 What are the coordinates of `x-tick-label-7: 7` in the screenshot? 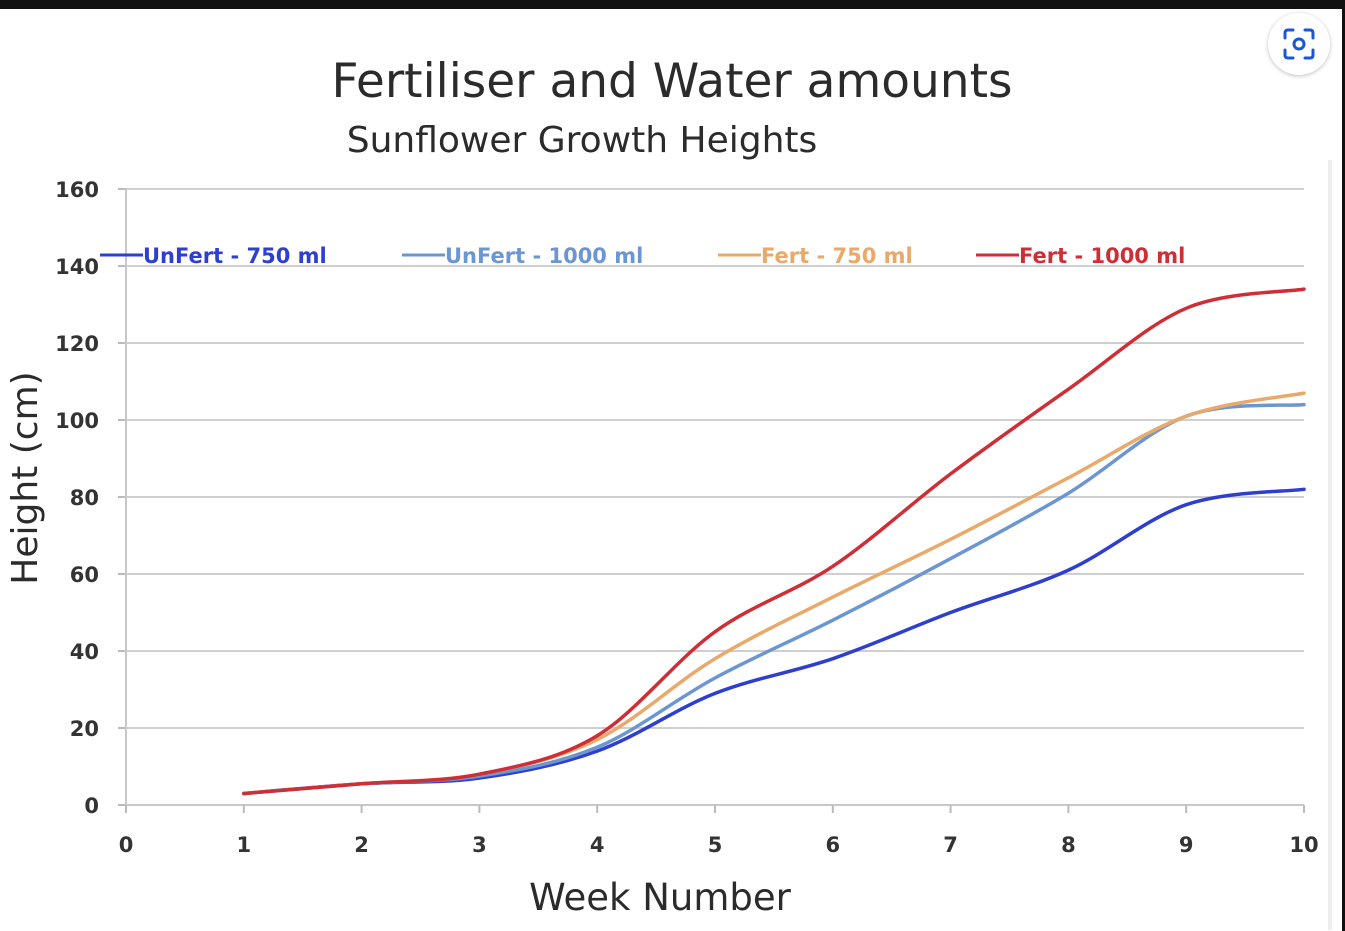 It's located at (950, 845).